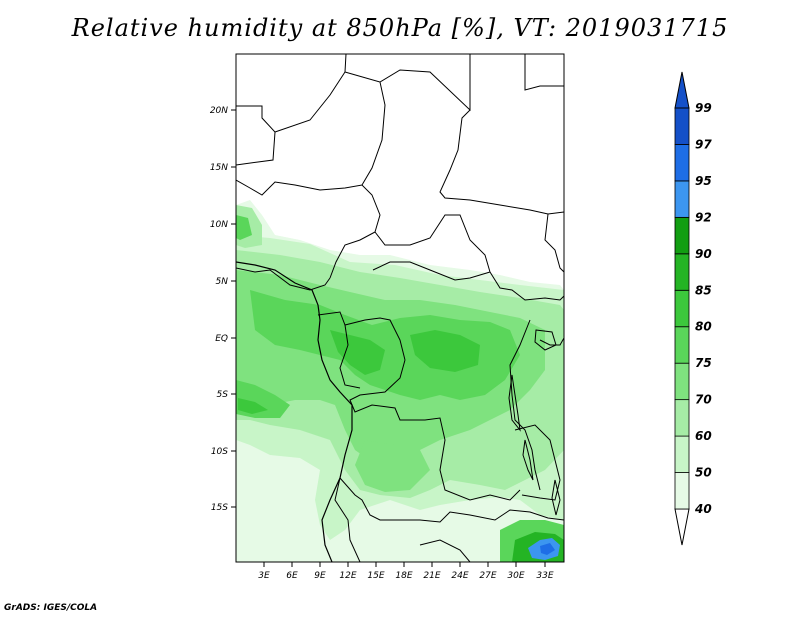 This screenshot has height=618, width=800. What do you see at coordinates (392, 466) in the screenshot?
I see `rh-75-south` at bounding box center [392, 466].